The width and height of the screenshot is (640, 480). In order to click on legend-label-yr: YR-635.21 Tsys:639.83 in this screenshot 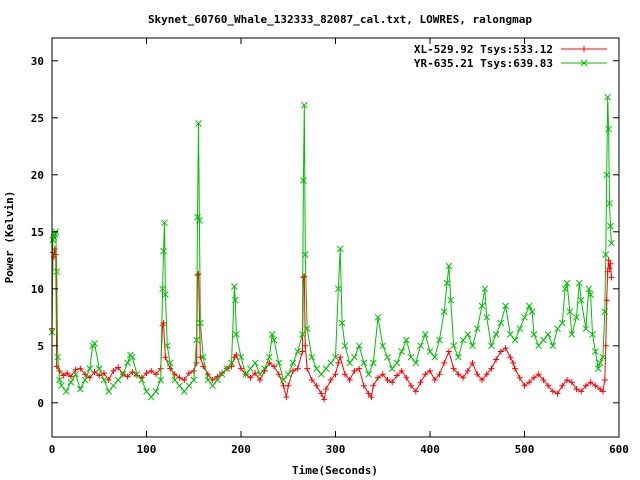, I will do `click(483, 63)`.